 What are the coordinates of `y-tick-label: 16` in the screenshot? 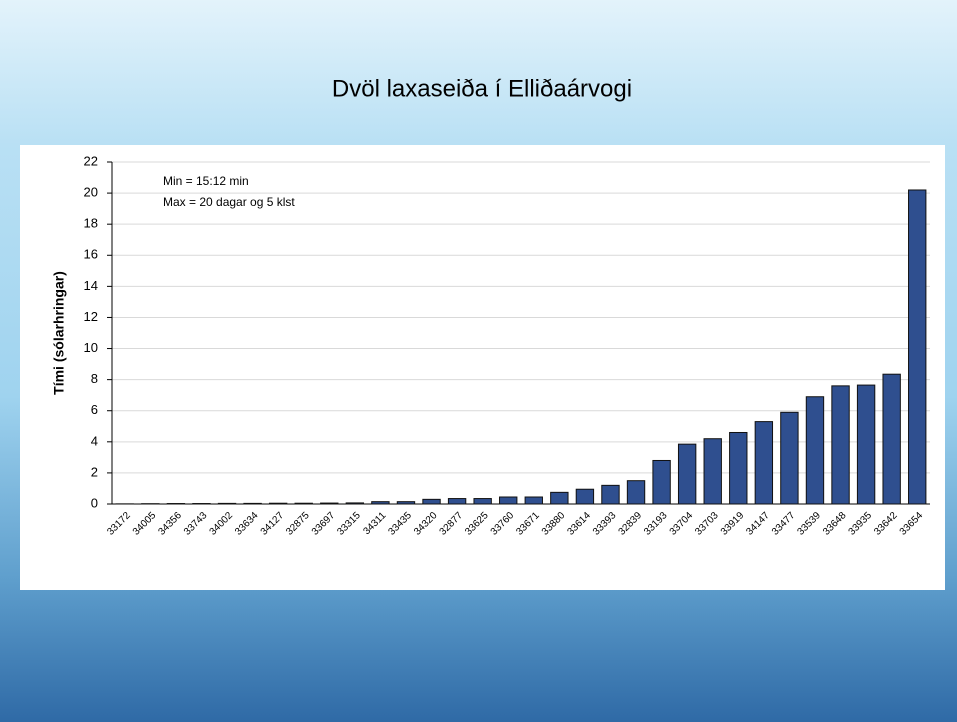 It's located at (91, 254).